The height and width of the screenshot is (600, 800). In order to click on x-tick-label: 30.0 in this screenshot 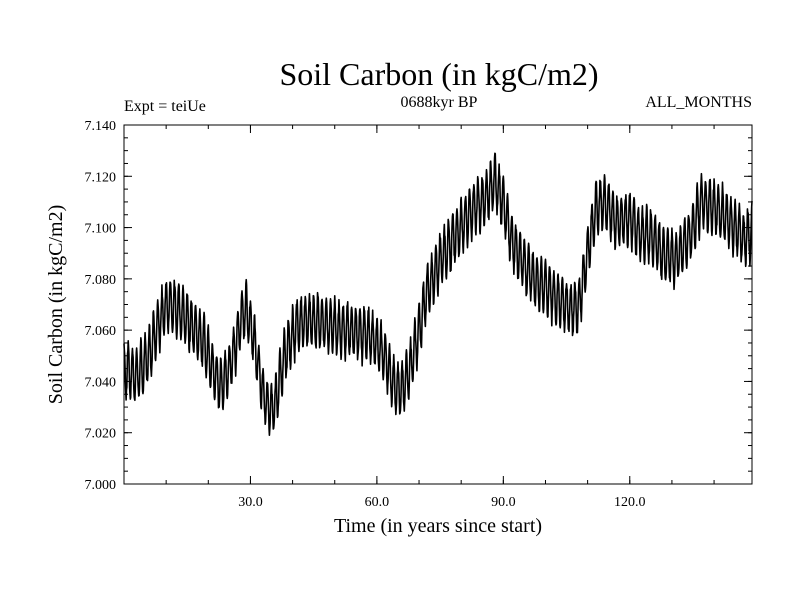, I will do `click(250, 502)`.